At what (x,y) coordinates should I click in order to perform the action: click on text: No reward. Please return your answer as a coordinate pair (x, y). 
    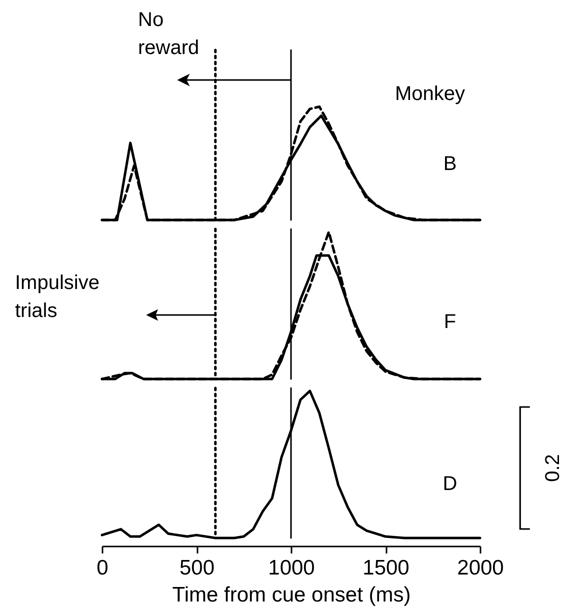
    Looking at the image, I should click on (169, 34).